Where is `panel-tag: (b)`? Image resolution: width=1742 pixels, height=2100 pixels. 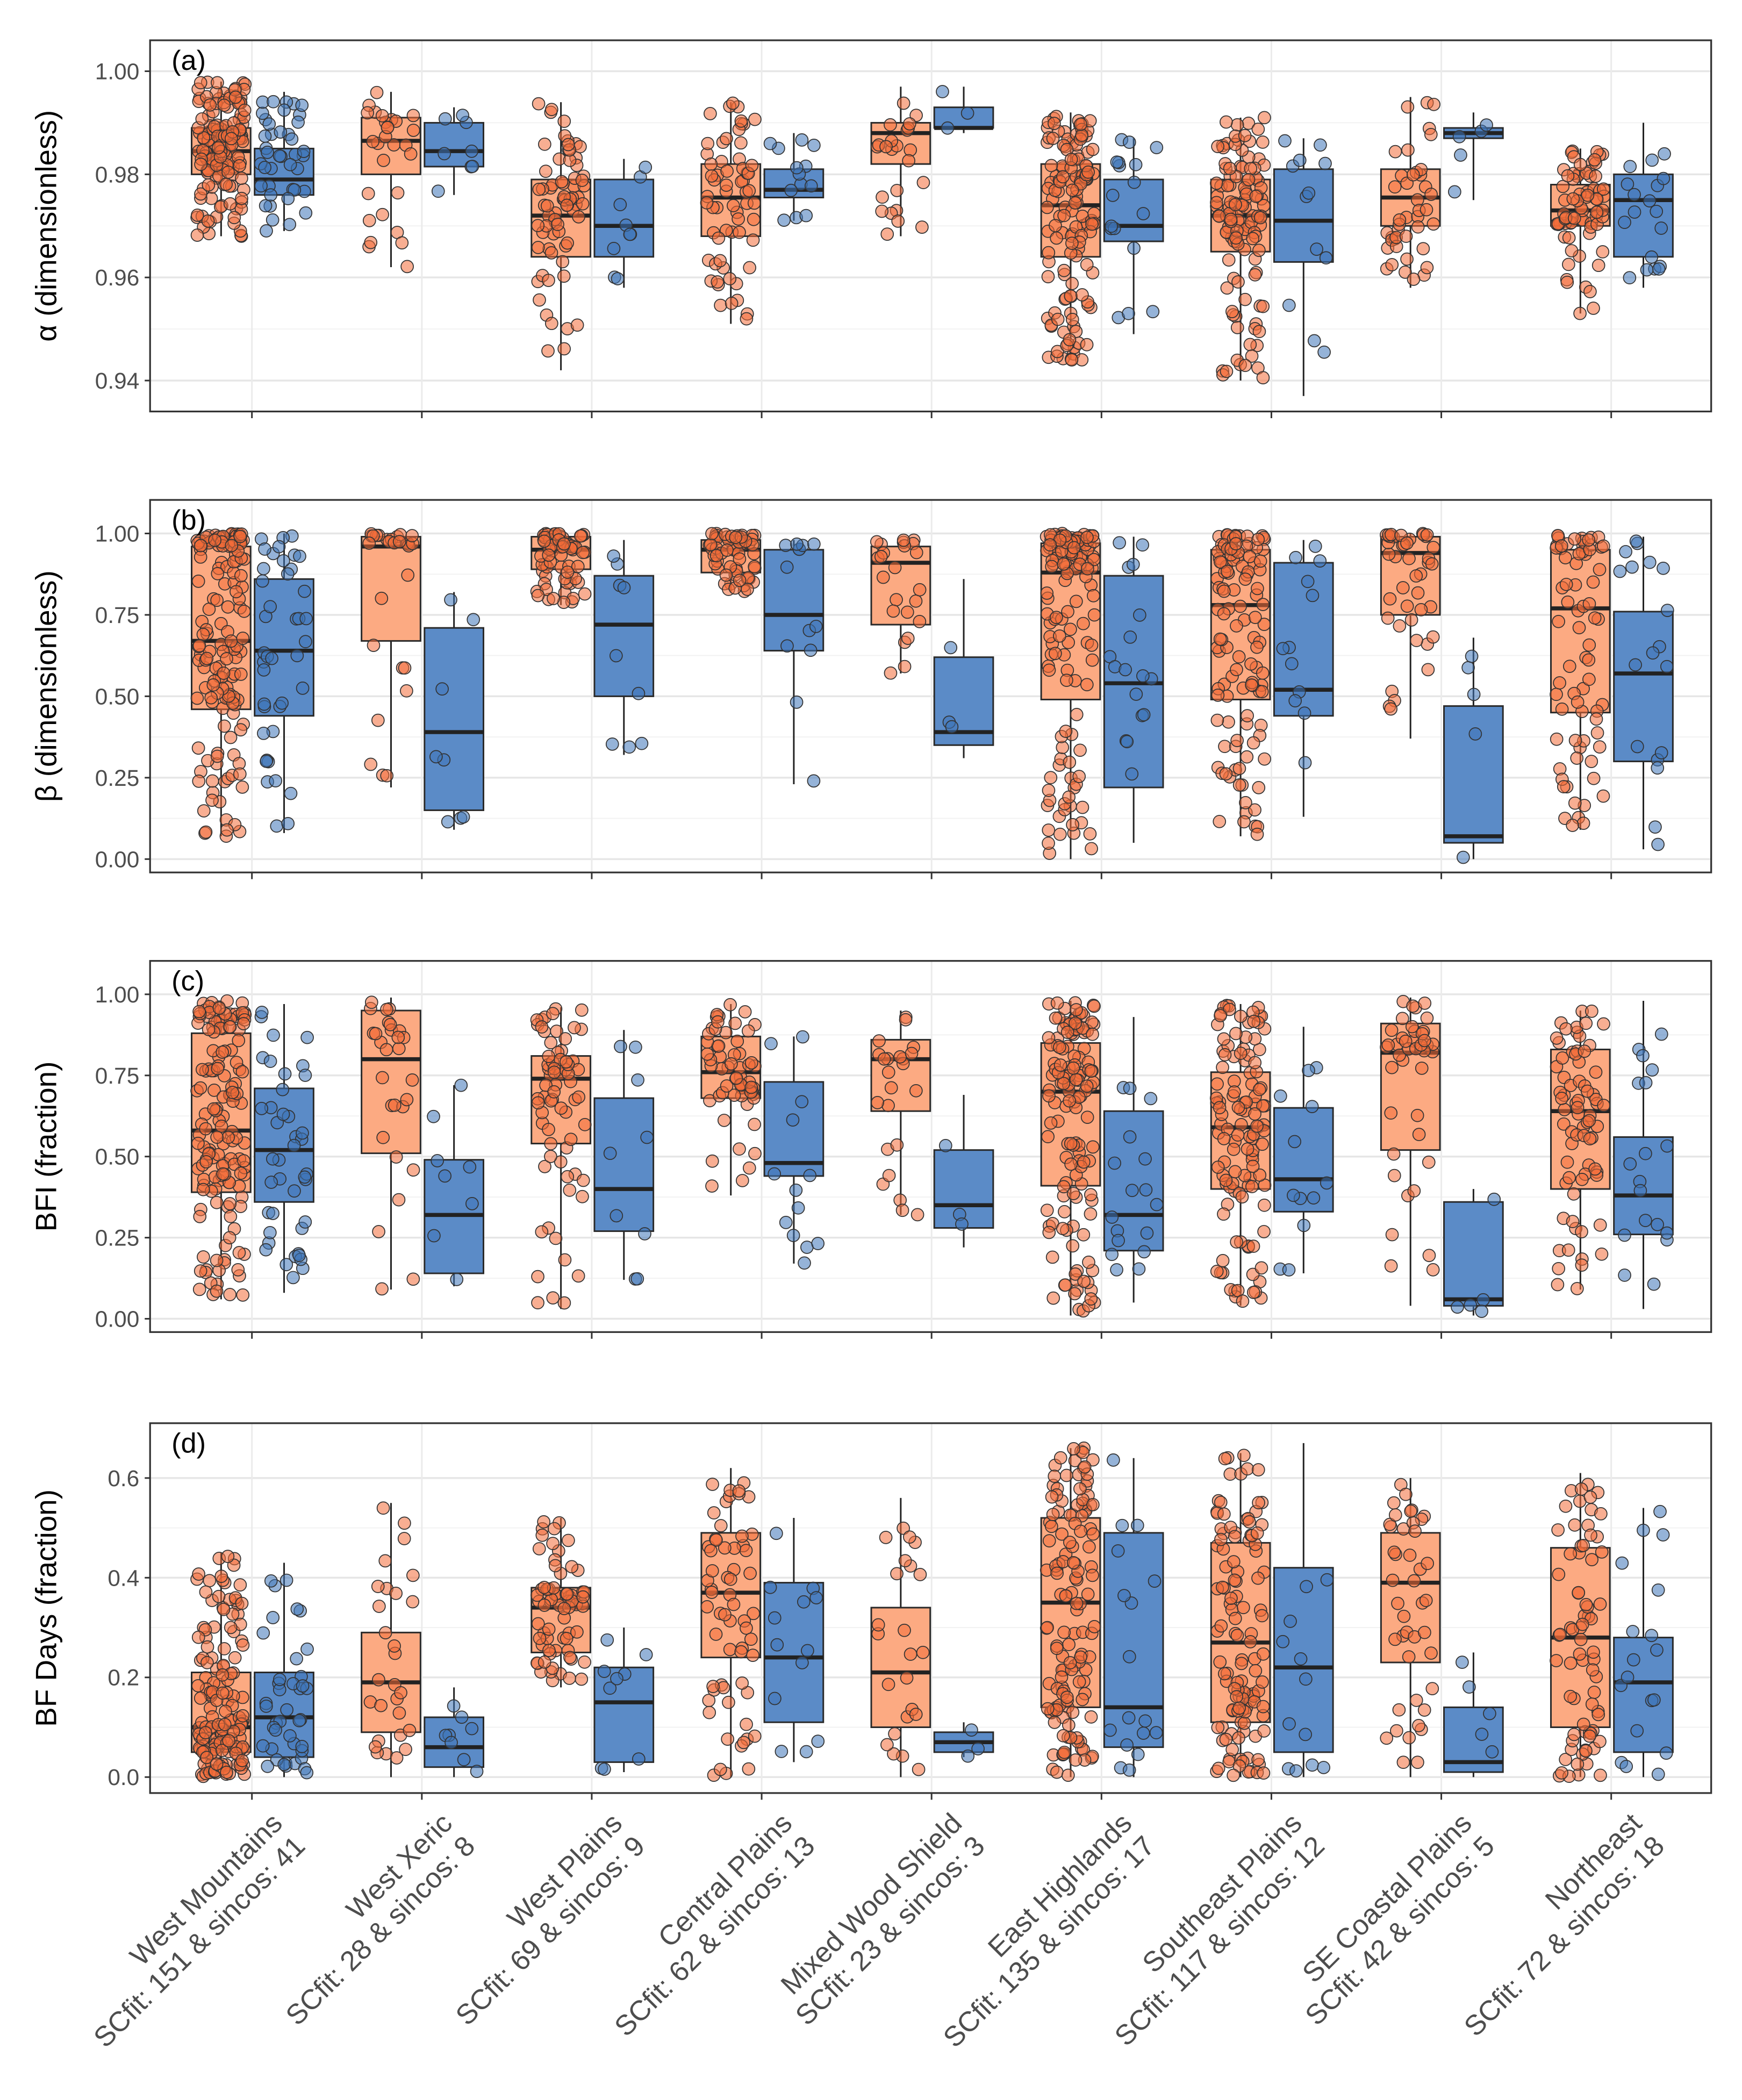
panel-tag: (b) is located at coordinates (188, 520).